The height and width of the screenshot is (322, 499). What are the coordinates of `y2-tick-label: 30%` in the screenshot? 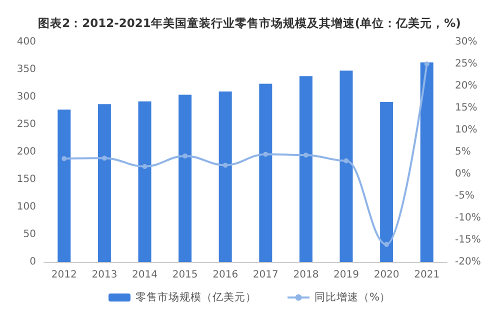 It's located at (466, 42).